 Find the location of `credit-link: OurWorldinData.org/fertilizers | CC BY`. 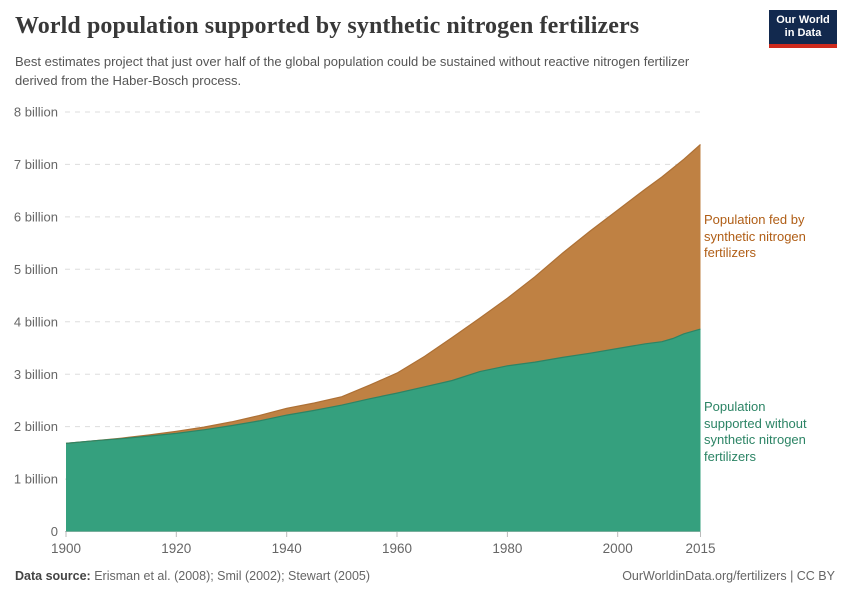

credit-link: OurWorldinData.org/fertilizers | CC BY is located at coordinates (728, 576).